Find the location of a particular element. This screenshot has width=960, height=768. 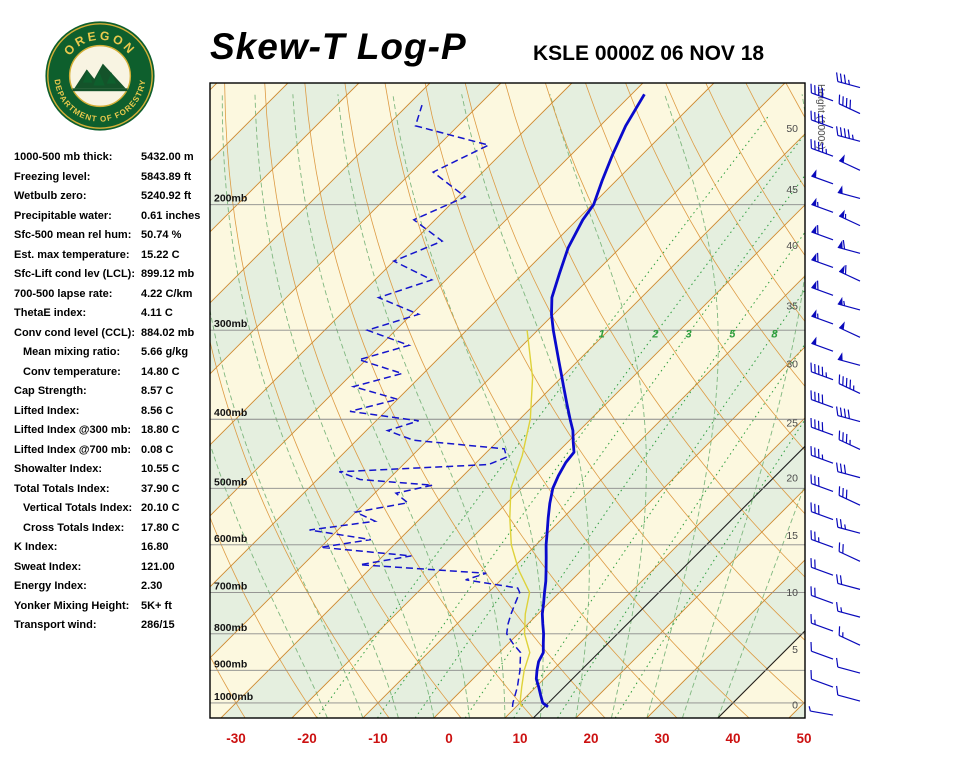

pressure-label: 900mb is located at coordinates (230, 664).